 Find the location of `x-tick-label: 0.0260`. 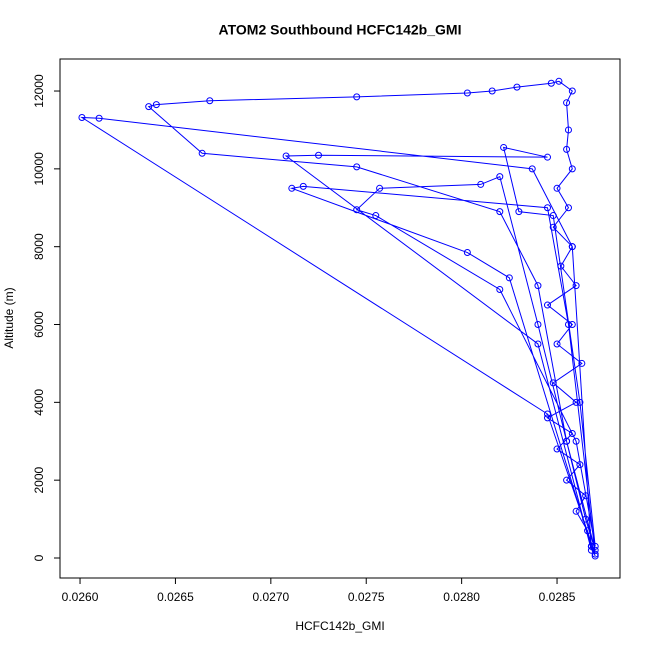

x-tick-label: 0.0260 is located at coordinates (80, 597).